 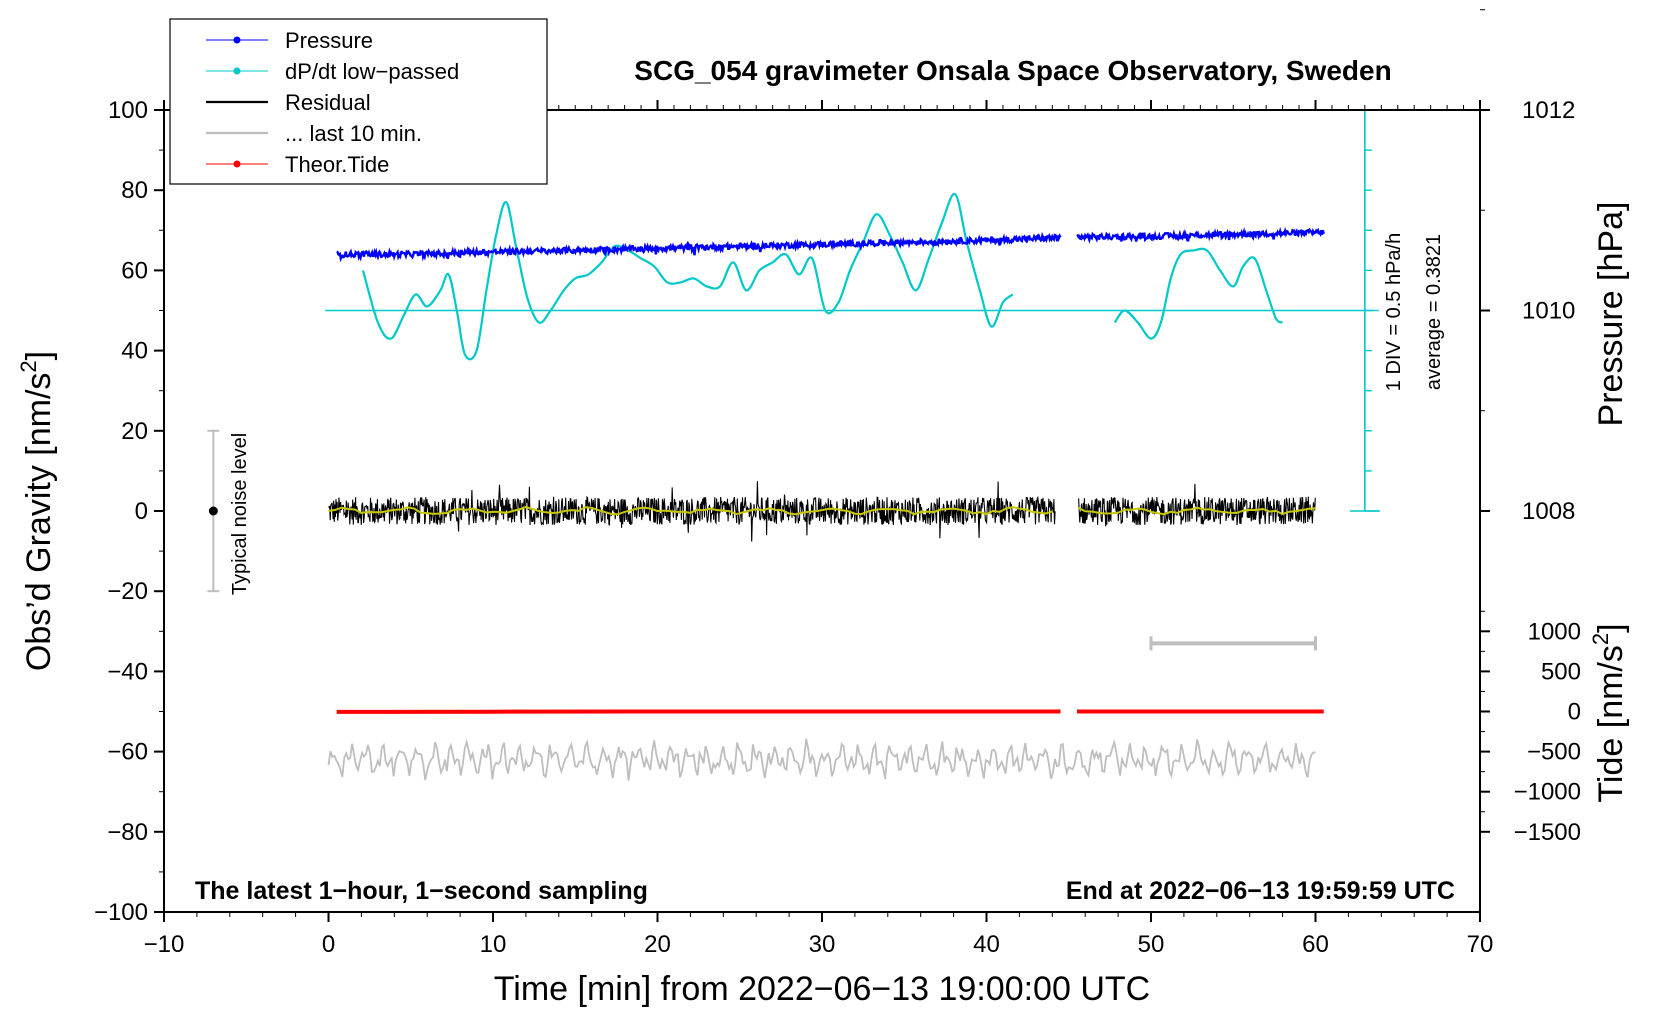 I want to click on y-axis-label-superscript: 2, so click(x=28, y=366).